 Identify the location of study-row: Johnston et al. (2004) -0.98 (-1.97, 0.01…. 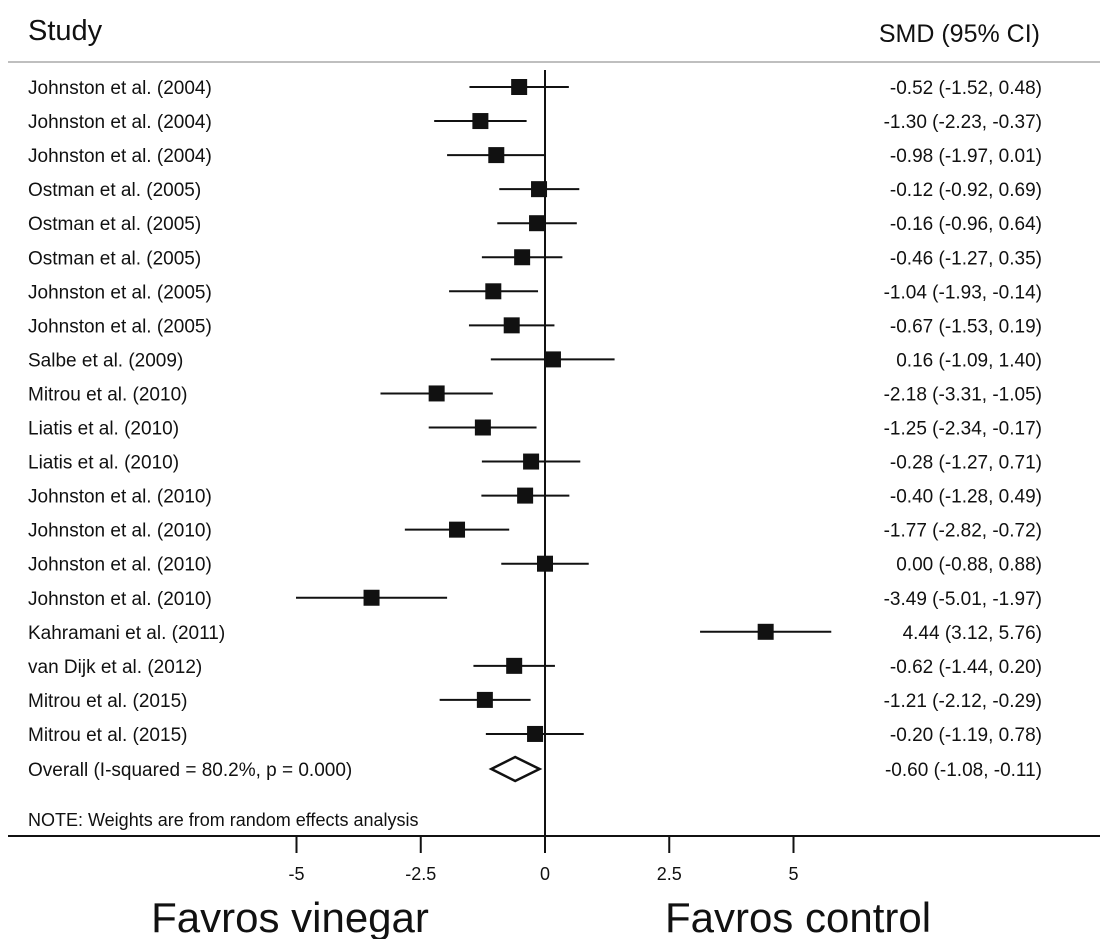
(535, 156).